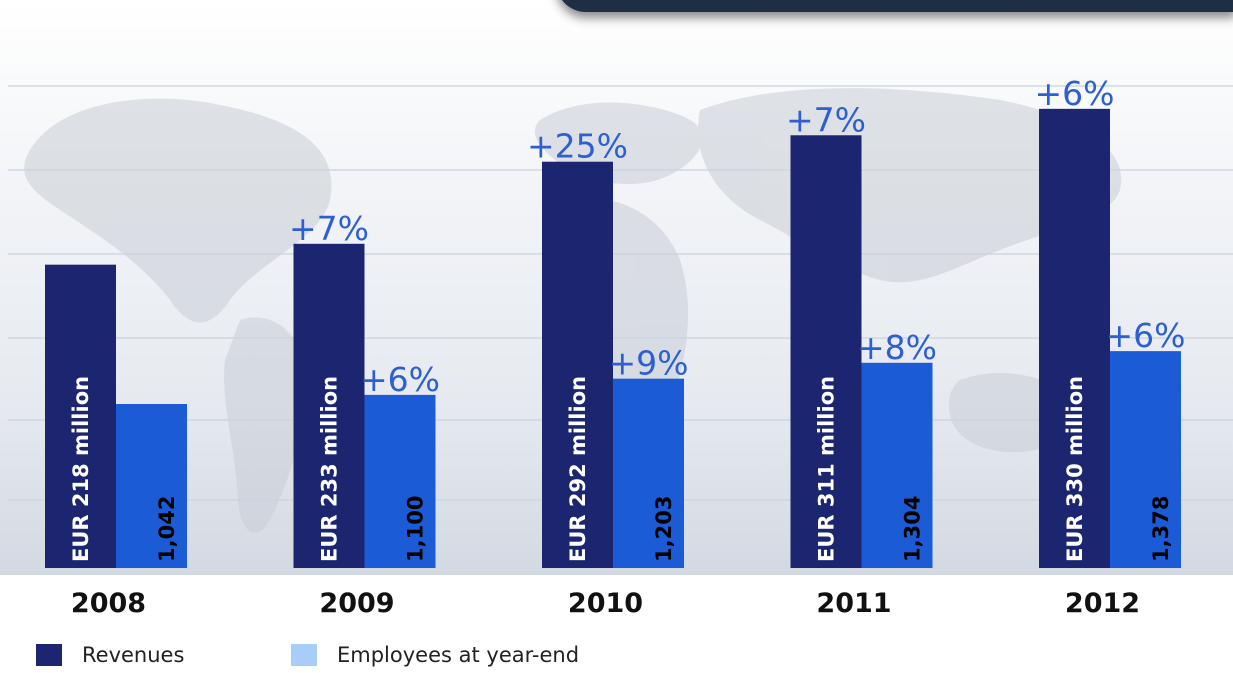 The image size is (1233, 673). What do you see at coordinates (81, 469) in the screenshot?
I see `revenue-value-label: EUR 218 million` at bounding box center [81, 469].